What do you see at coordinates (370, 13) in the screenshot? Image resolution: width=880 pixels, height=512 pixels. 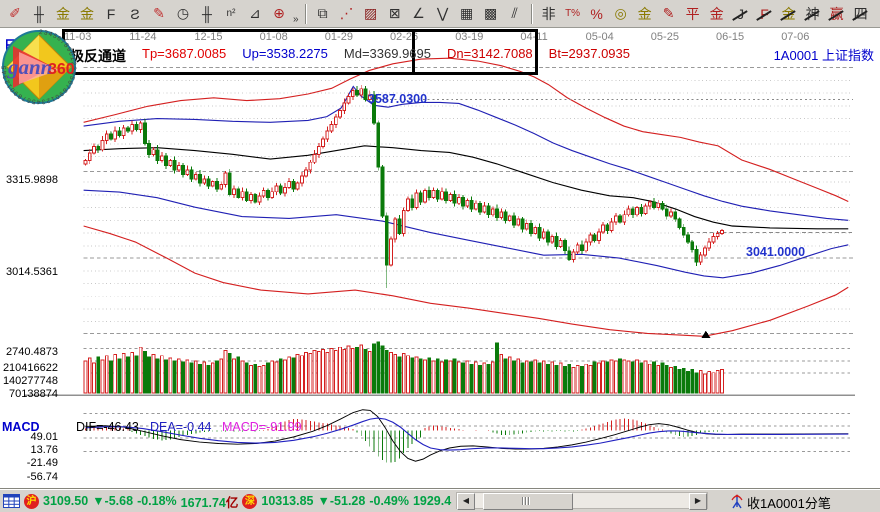 I see `shaded-box-tool: ▨` at bounding box center [370, 13].